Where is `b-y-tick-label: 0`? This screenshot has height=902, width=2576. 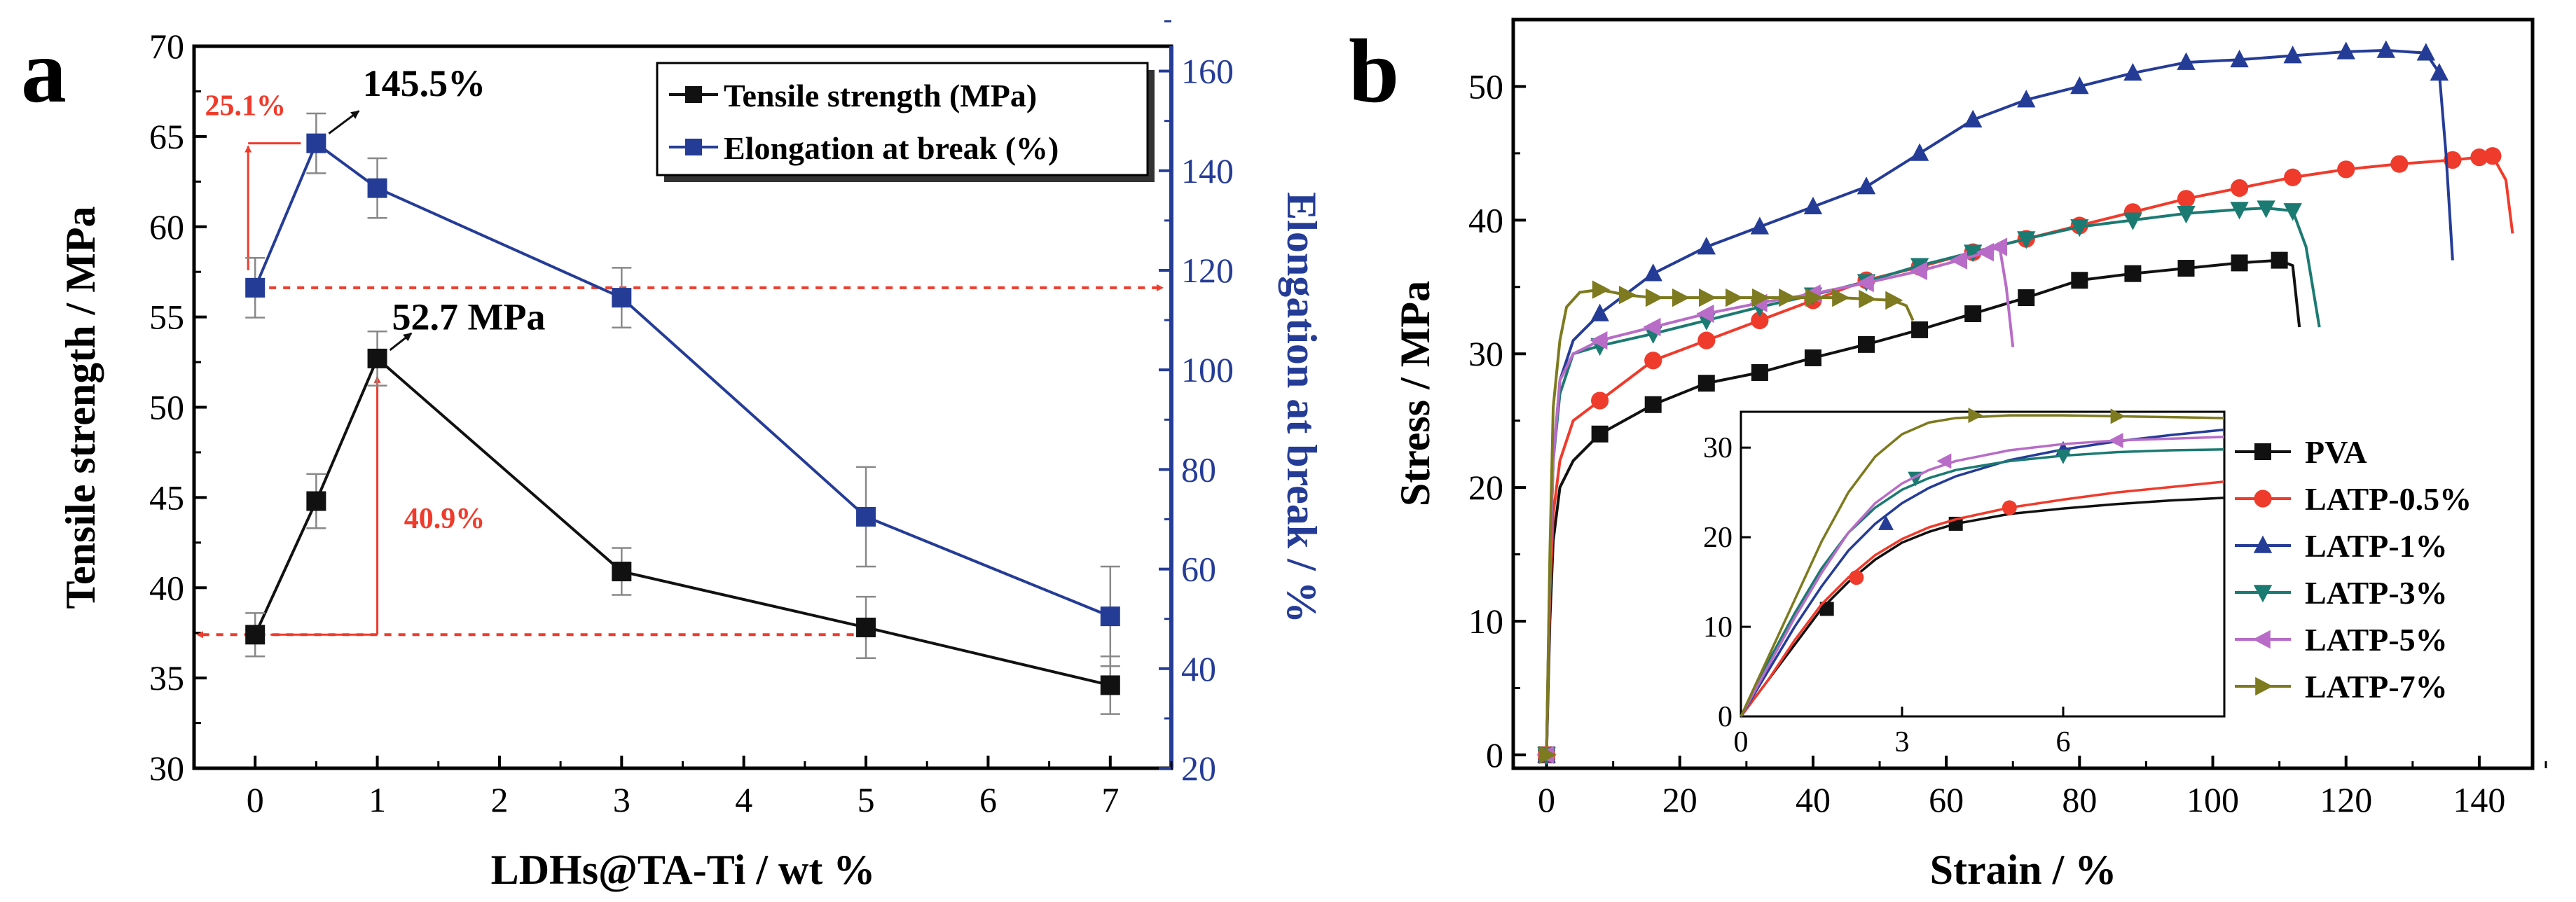 b-y-tick-label: 0 is located at coordinates (1494, 755).